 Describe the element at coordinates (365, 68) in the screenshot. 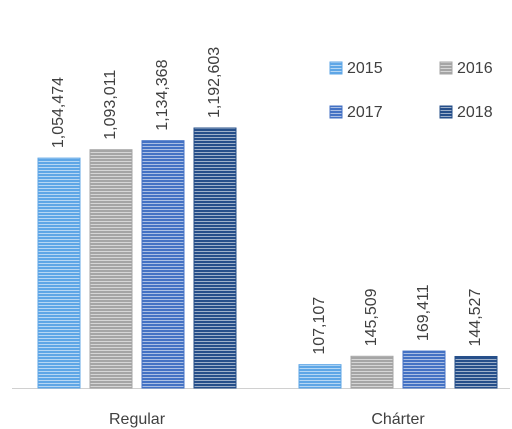

I see `legend-label: 2015` at that location.